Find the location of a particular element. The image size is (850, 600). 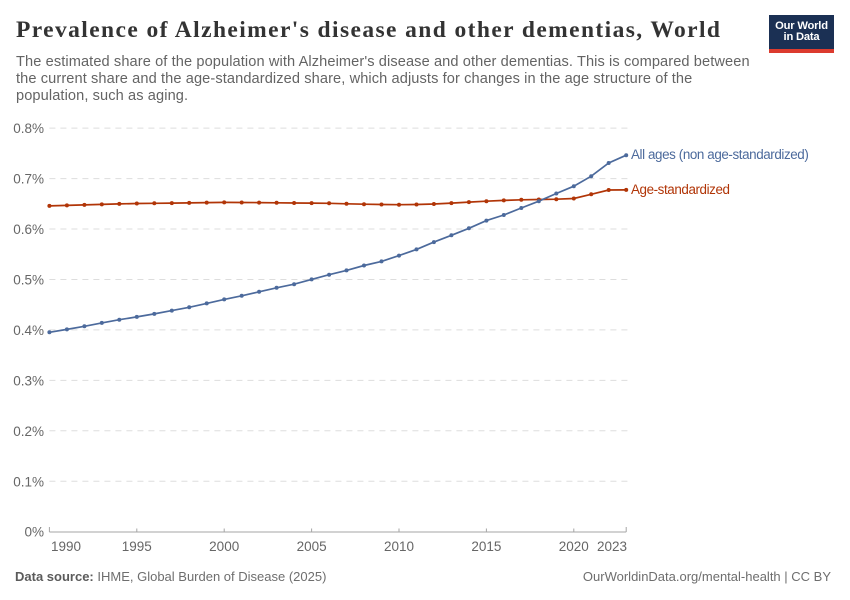

svg-text: 2015 is located at coordinates (486, 546).